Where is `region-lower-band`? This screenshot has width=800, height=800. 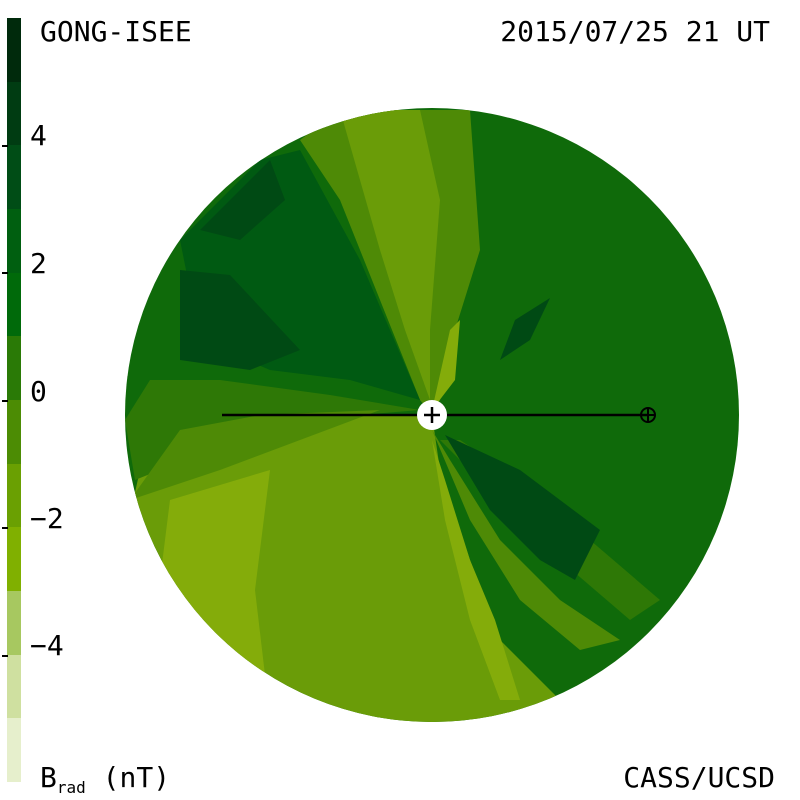 region-lower-band is located at coordinates (526, 540).